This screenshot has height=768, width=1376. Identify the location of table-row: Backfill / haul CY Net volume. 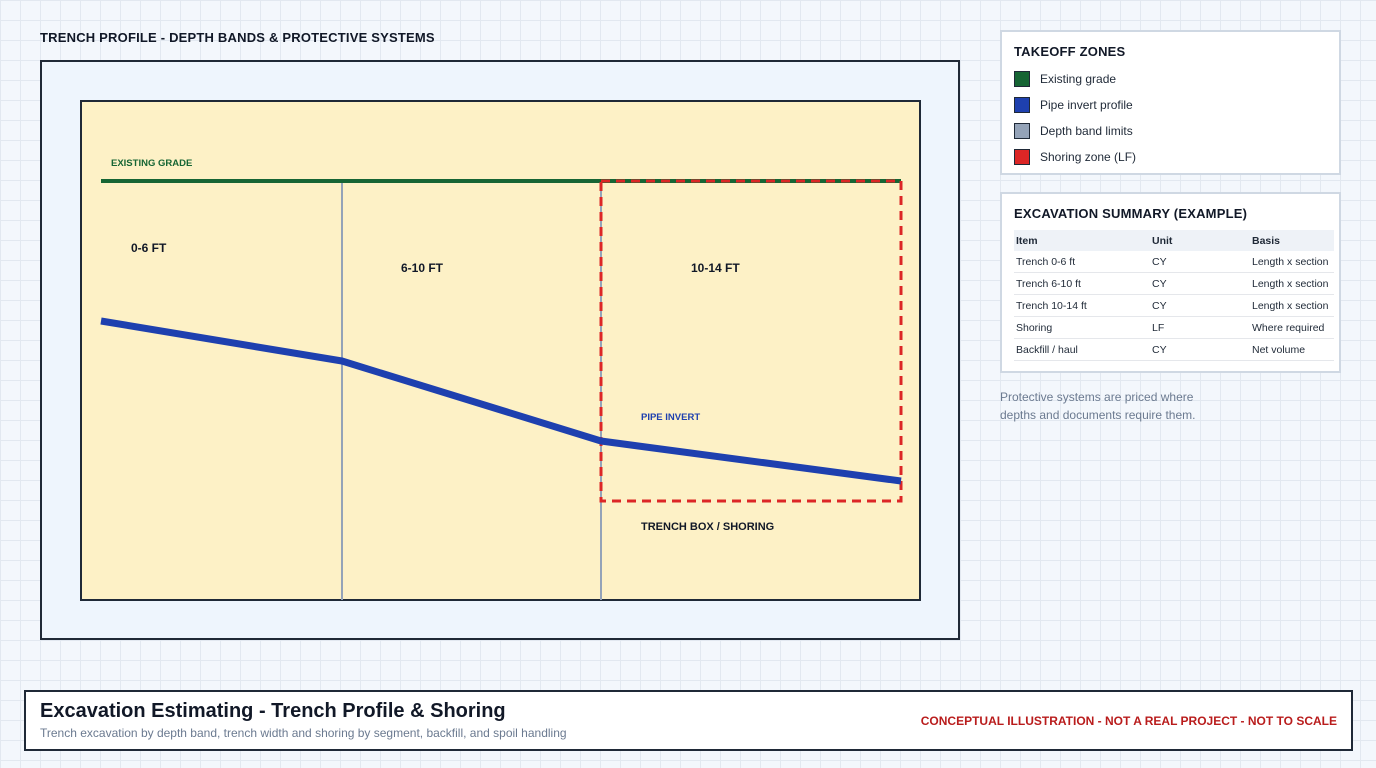
(1174, 349).